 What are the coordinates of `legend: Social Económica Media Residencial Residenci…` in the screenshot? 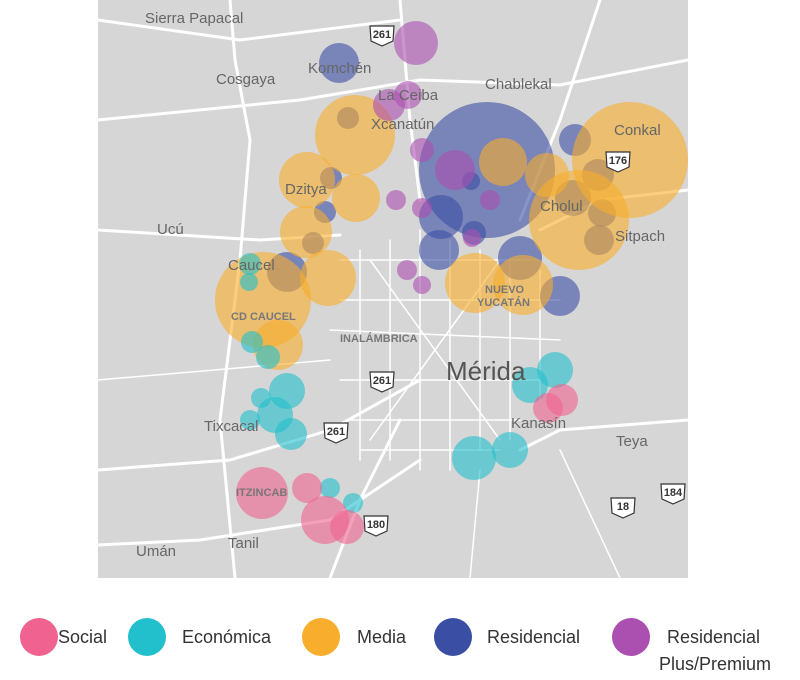 It's located at (395, 646).